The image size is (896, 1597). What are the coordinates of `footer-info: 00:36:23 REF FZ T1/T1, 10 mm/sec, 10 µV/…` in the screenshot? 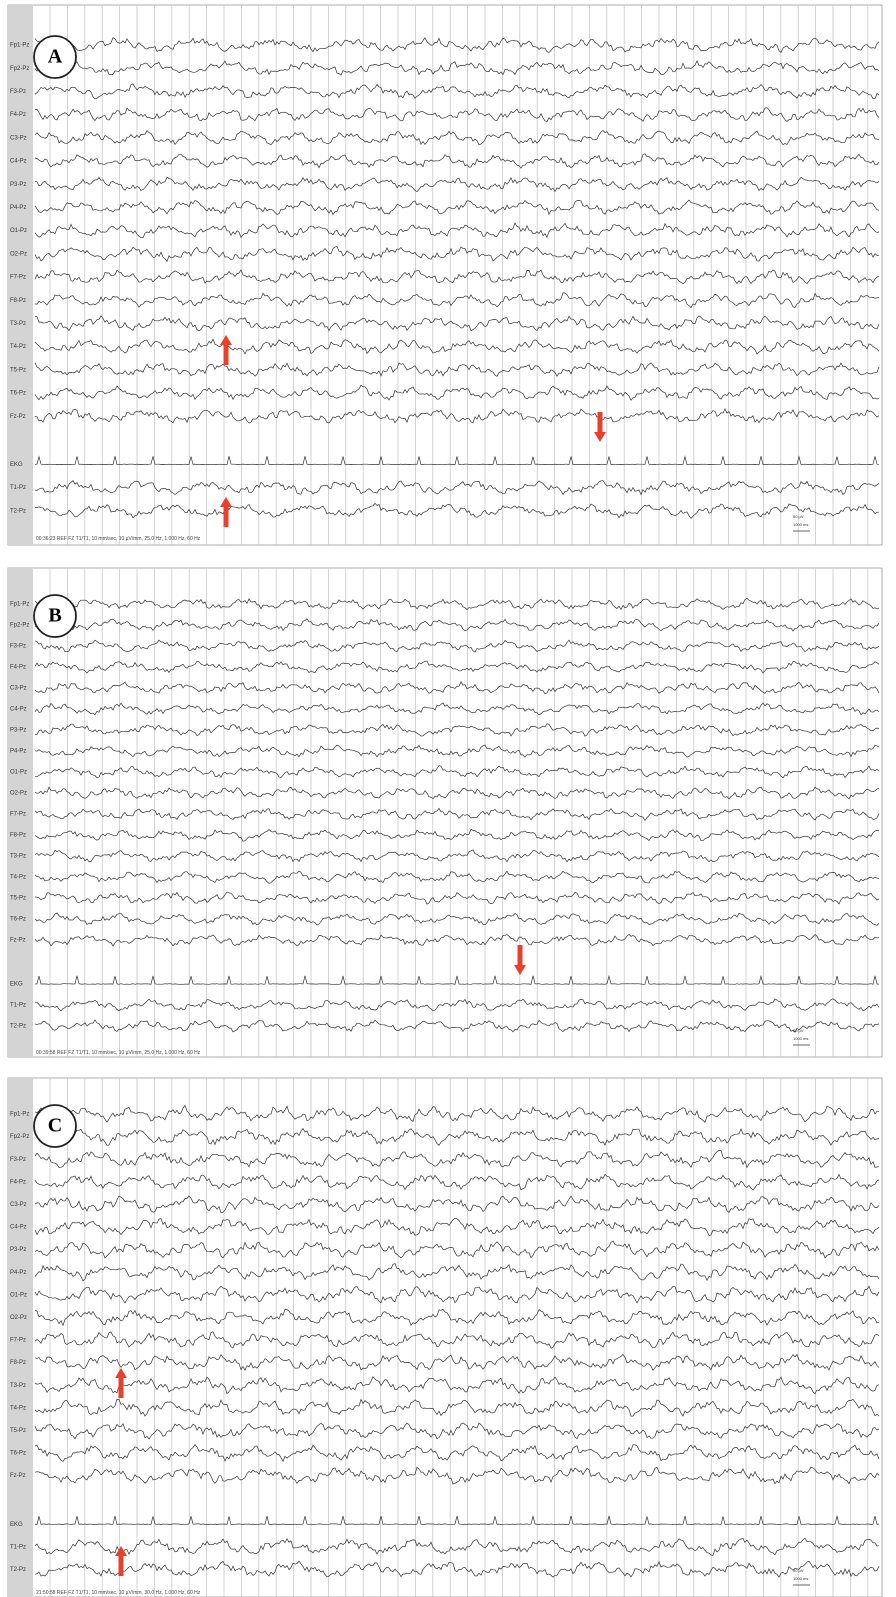 It's located at (118, 539).